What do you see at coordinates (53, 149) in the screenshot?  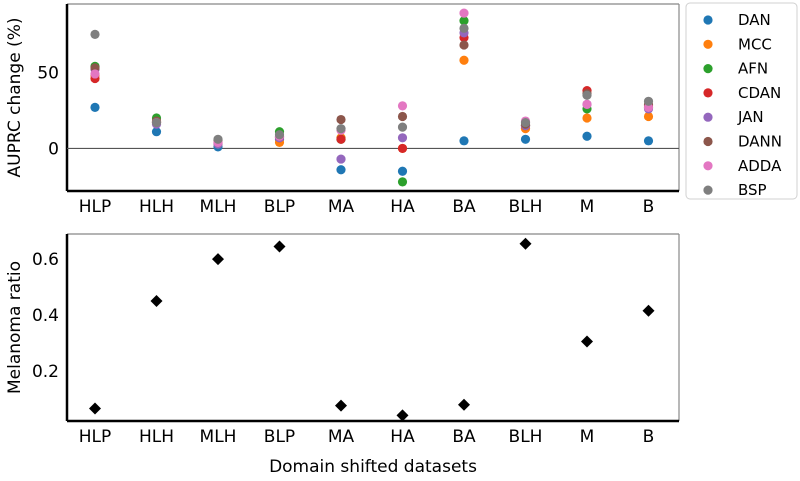 I see `y-tick-label: 0` at bounding box center [53, 149].